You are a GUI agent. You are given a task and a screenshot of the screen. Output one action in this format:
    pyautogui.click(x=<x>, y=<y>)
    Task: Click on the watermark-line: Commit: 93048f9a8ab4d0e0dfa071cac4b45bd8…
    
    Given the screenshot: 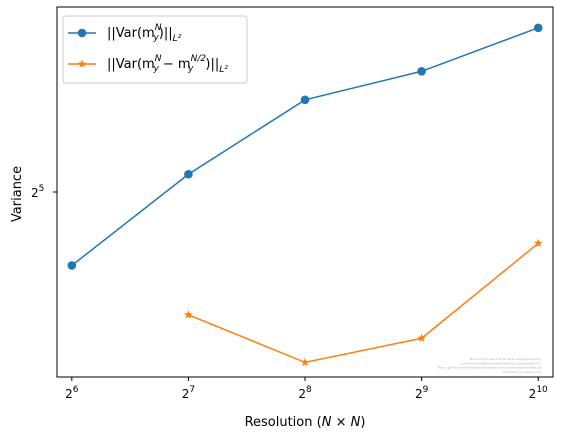 What is the action you would take?
    pyautogui.click(x=501, y=363)
    